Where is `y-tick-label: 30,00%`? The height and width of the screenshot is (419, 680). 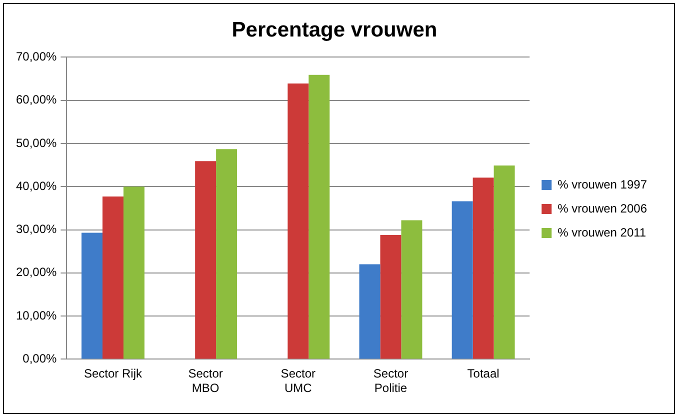 y-tick-label: 30,00% is located at coordinates (37, 229).